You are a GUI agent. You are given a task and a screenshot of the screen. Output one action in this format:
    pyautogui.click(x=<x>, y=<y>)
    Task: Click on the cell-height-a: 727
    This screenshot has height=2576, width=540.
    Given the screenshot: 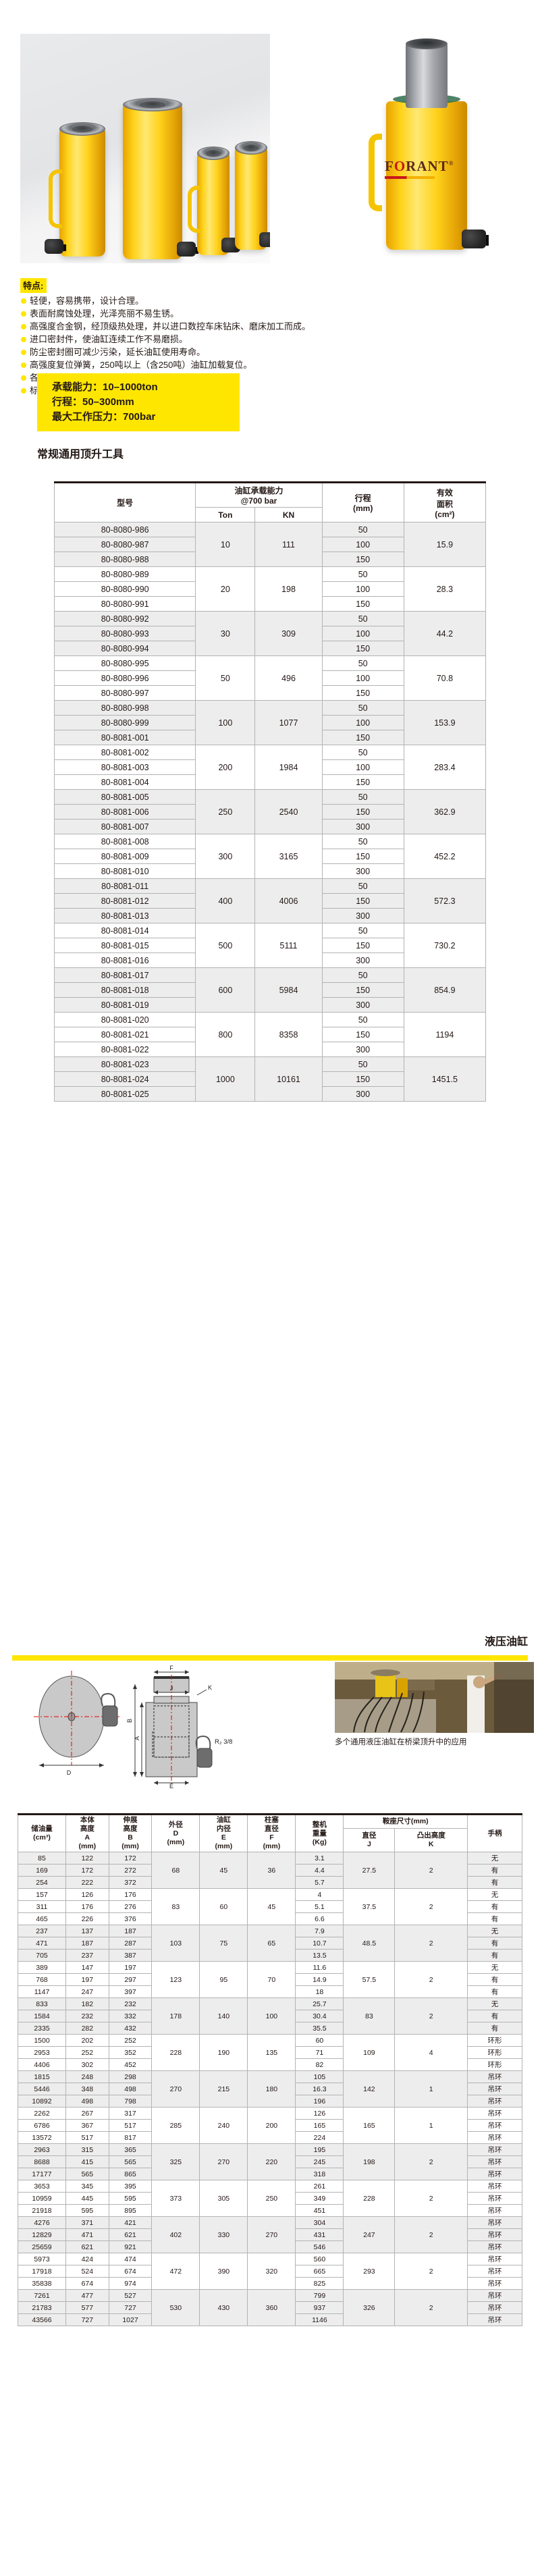 What is the action you would take?
    pyautogui.click(x=87, y=2319)
    